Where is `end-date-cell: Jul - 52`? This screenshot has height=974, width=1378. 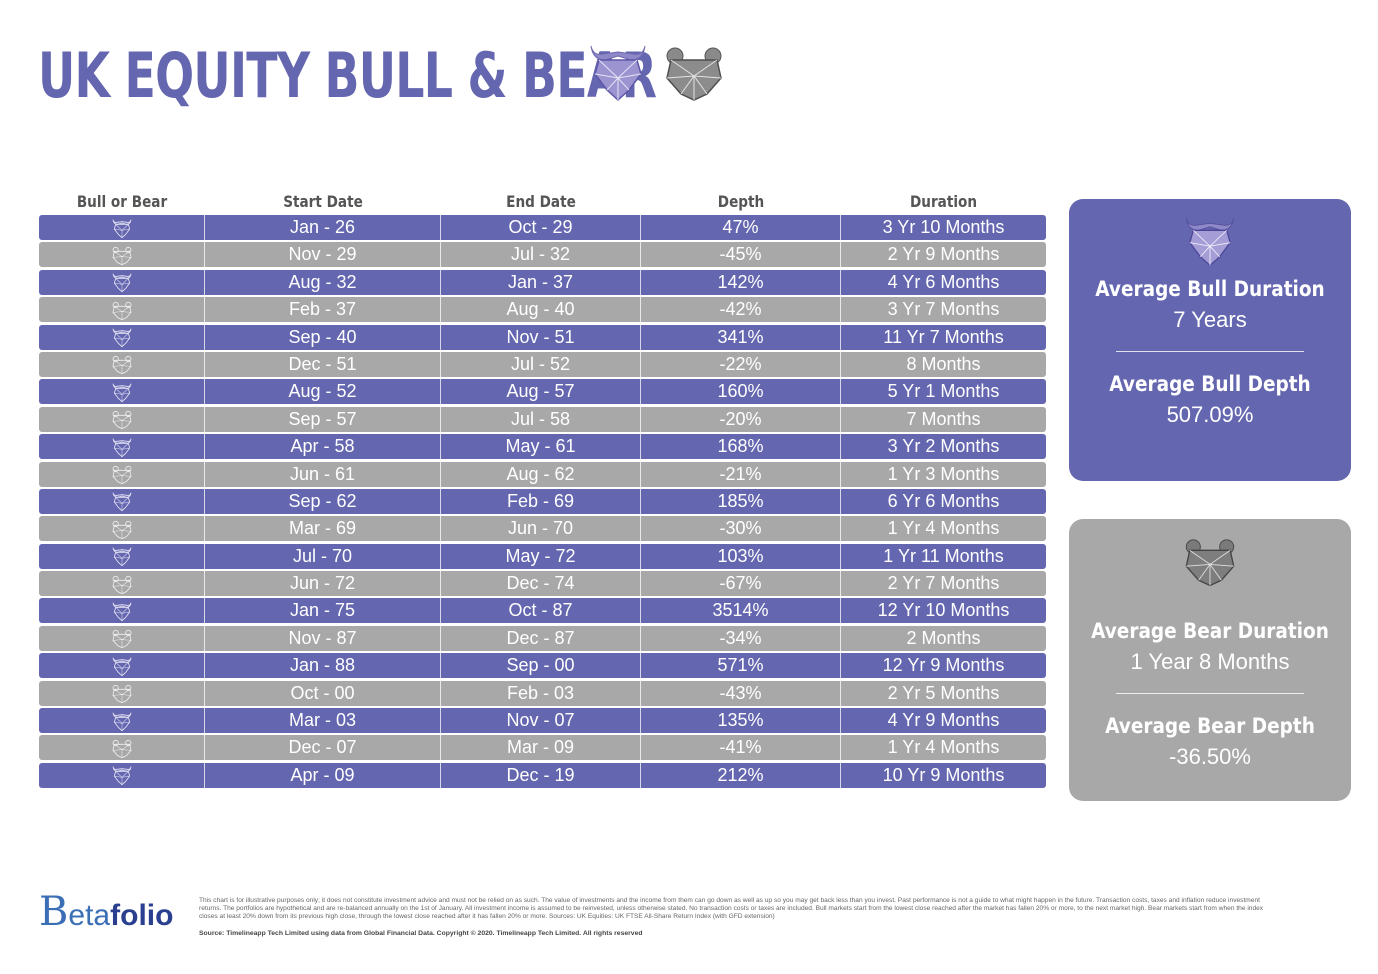
end-date-cell: Jul - 52 is located at coordinates (541, 364).